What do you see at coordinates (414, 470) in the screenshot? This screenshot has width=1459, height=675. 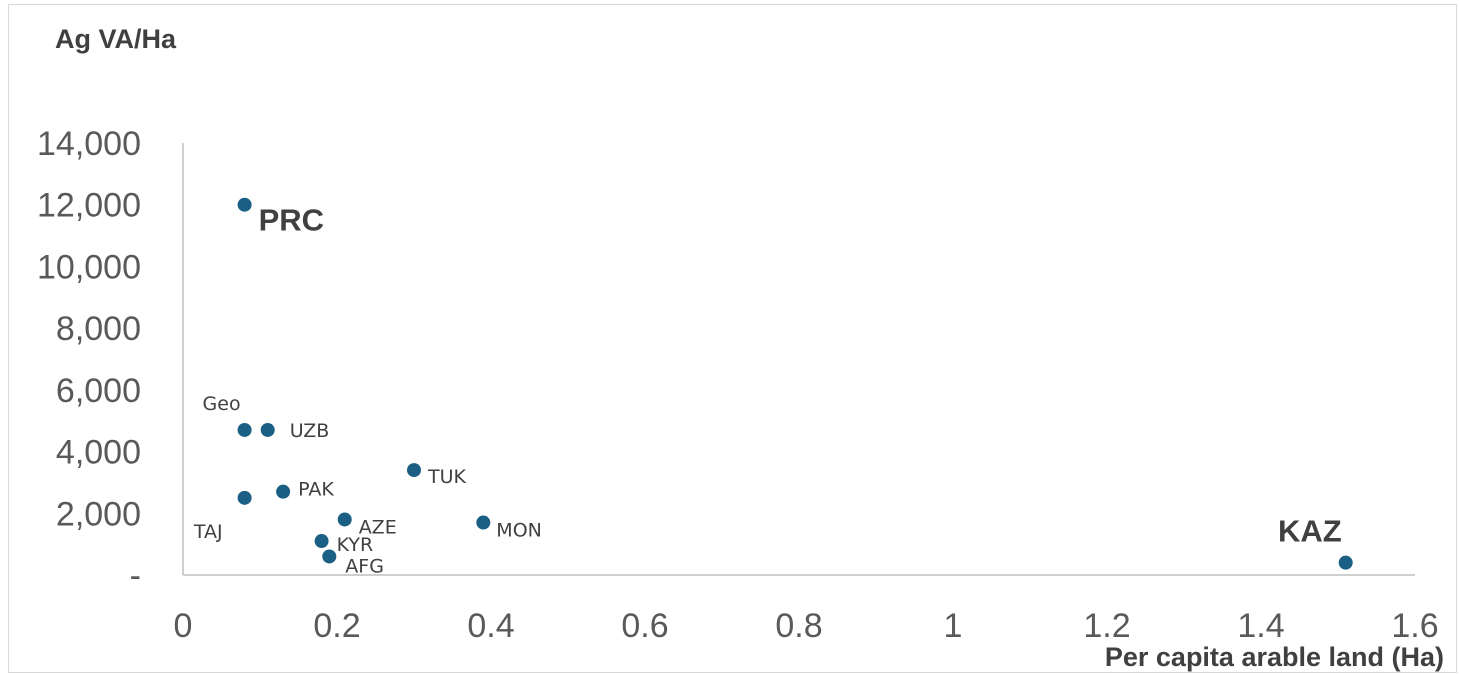 I see `data-point-tuk` at bounding box center [414, 470].